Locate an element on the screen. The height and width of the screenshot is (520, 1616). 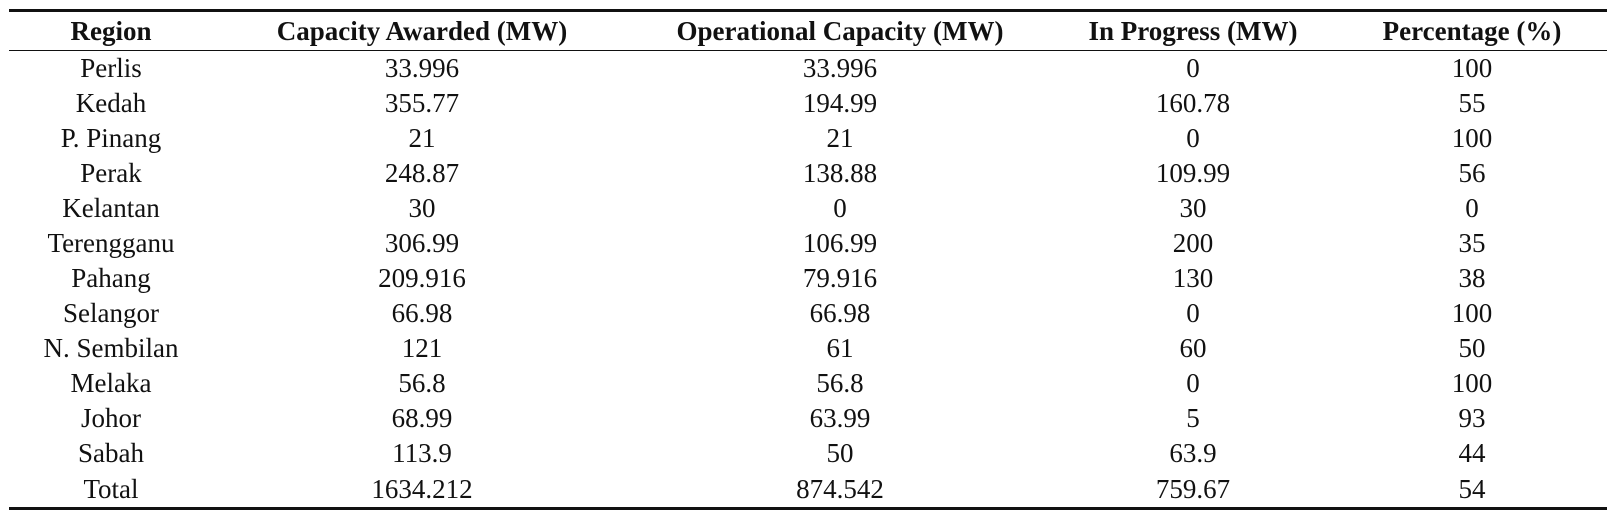
cell-region: Kedah is located at coordinates (111, 103).